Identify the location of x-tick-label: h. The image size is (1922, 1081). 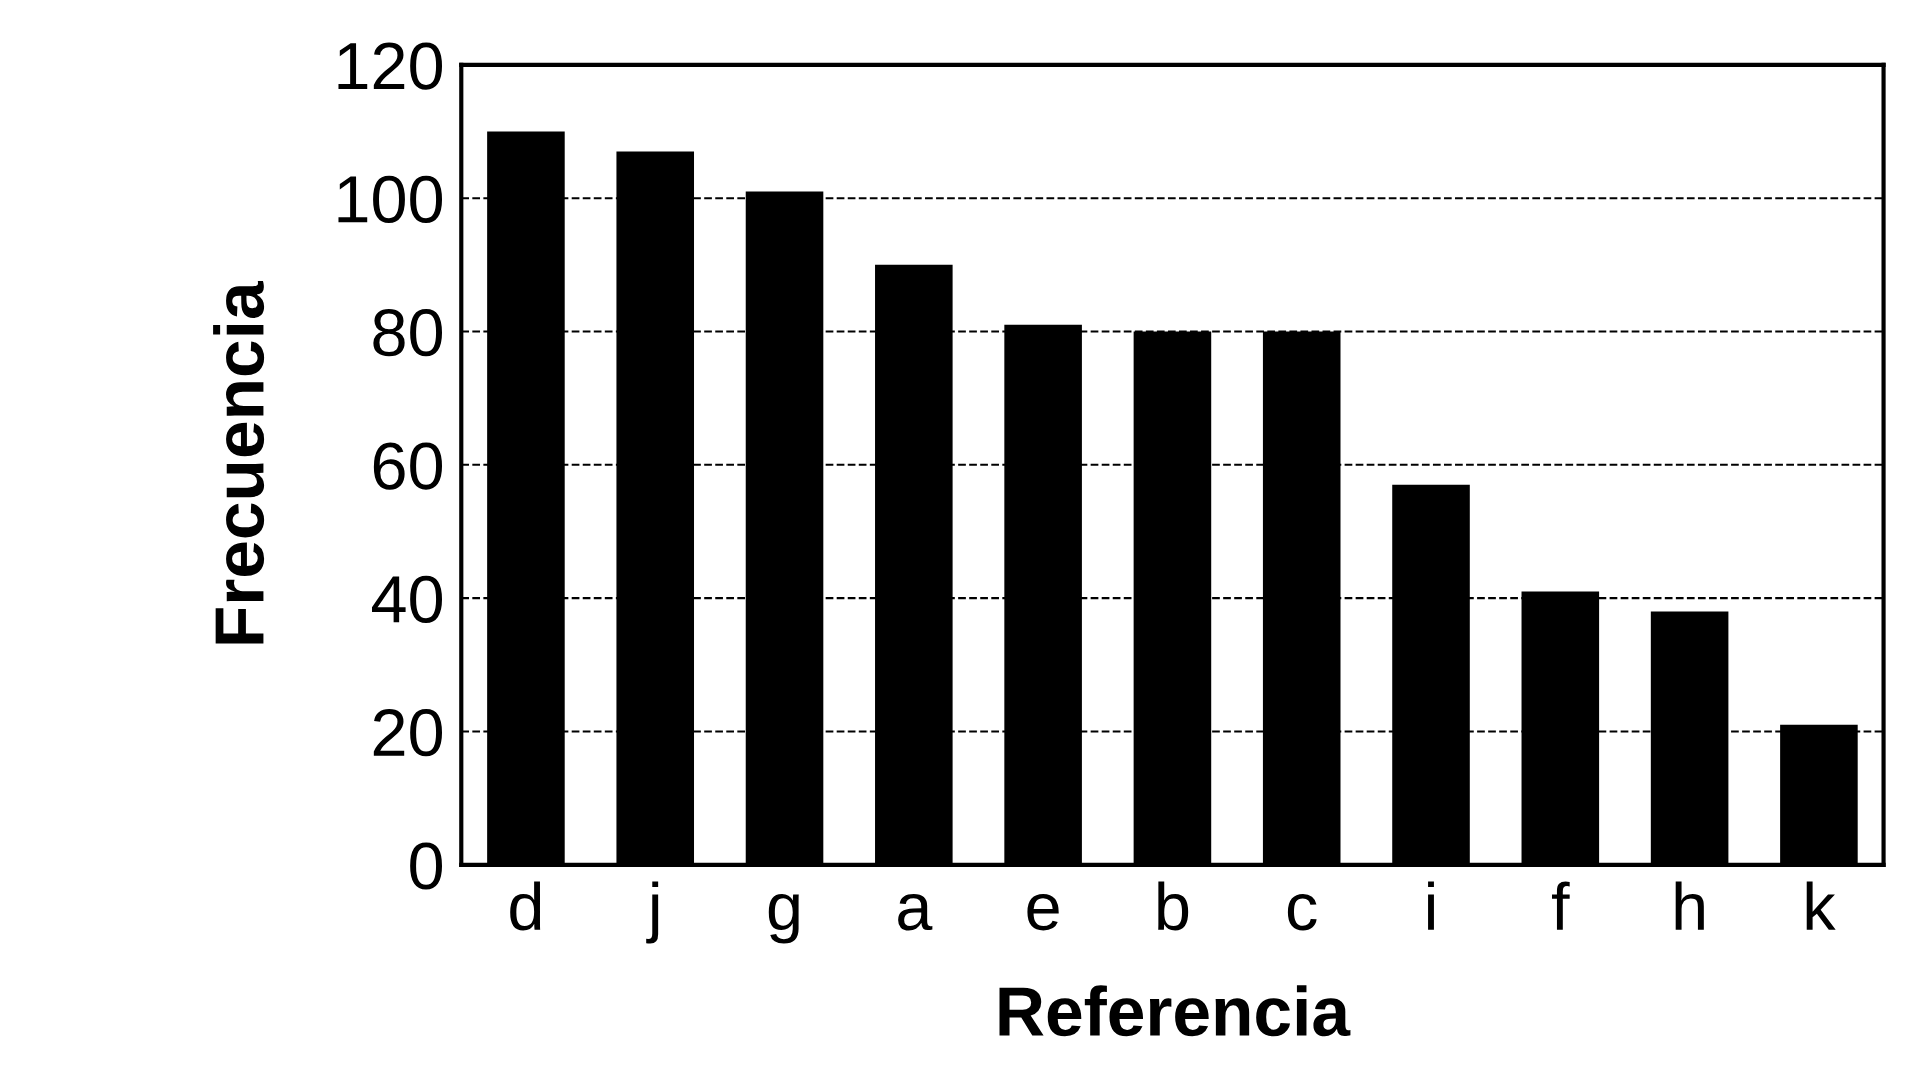
(1689, 905).